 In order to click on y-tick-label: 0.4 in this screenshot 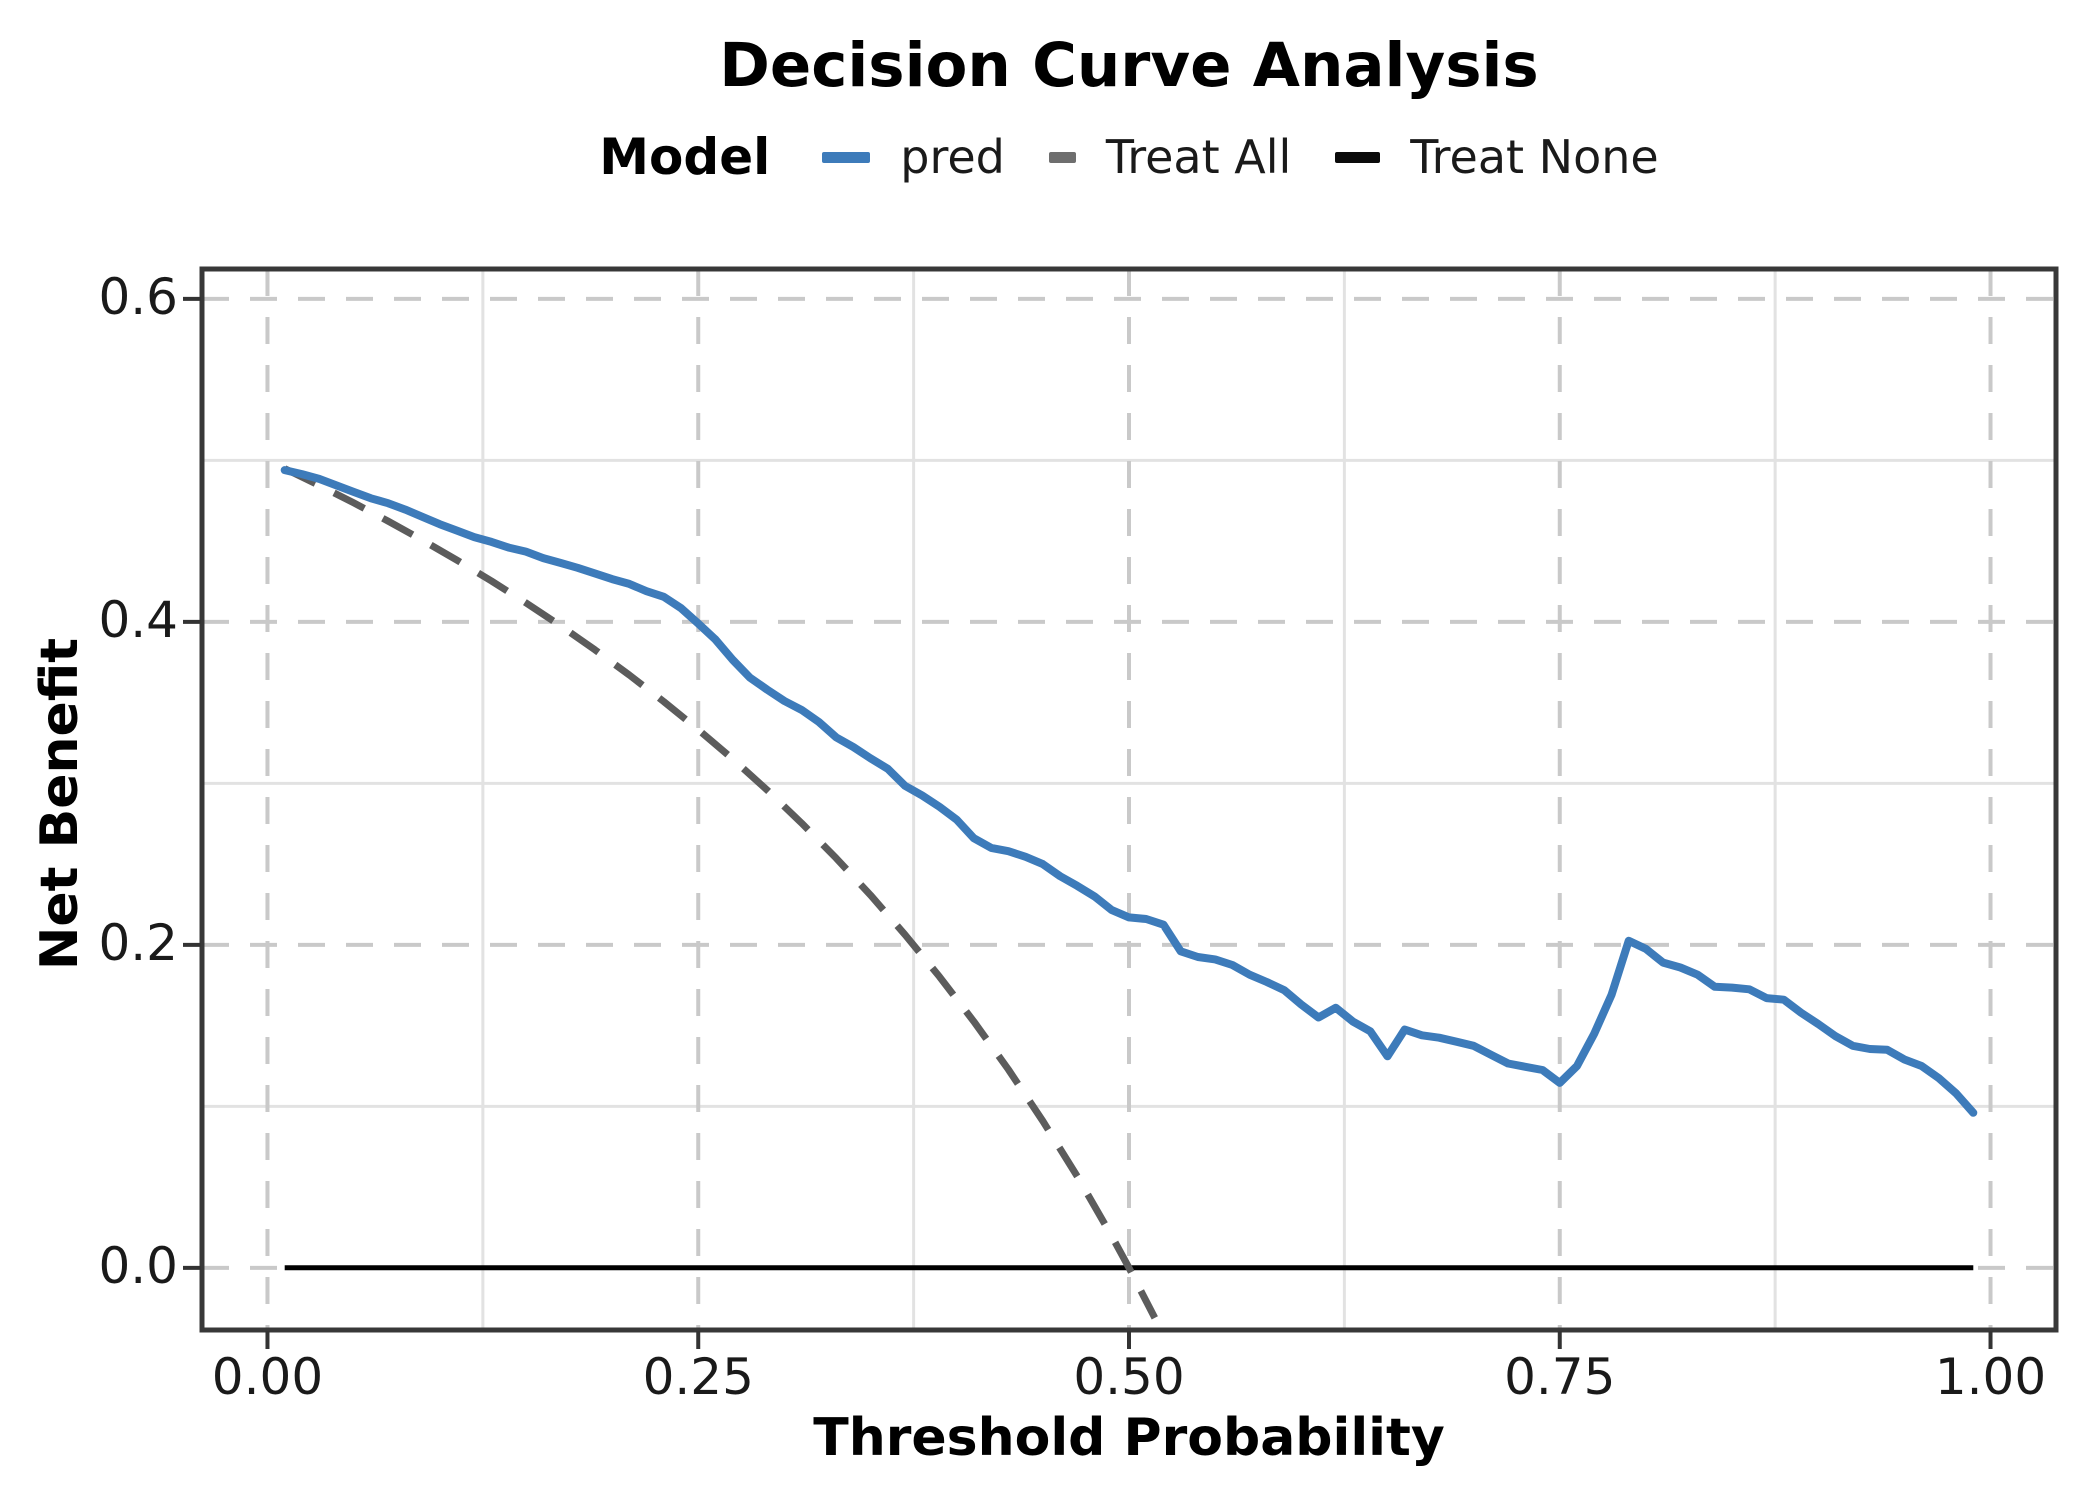, I will do `click(138, 619)`.